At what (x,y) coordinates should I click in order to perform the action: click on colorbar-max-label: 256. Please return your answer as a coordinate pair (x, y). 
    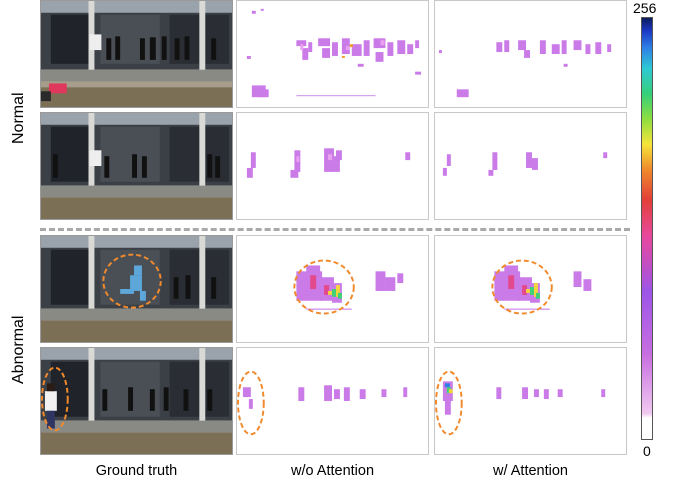
    Looking at the image, I should click on (645, 8).